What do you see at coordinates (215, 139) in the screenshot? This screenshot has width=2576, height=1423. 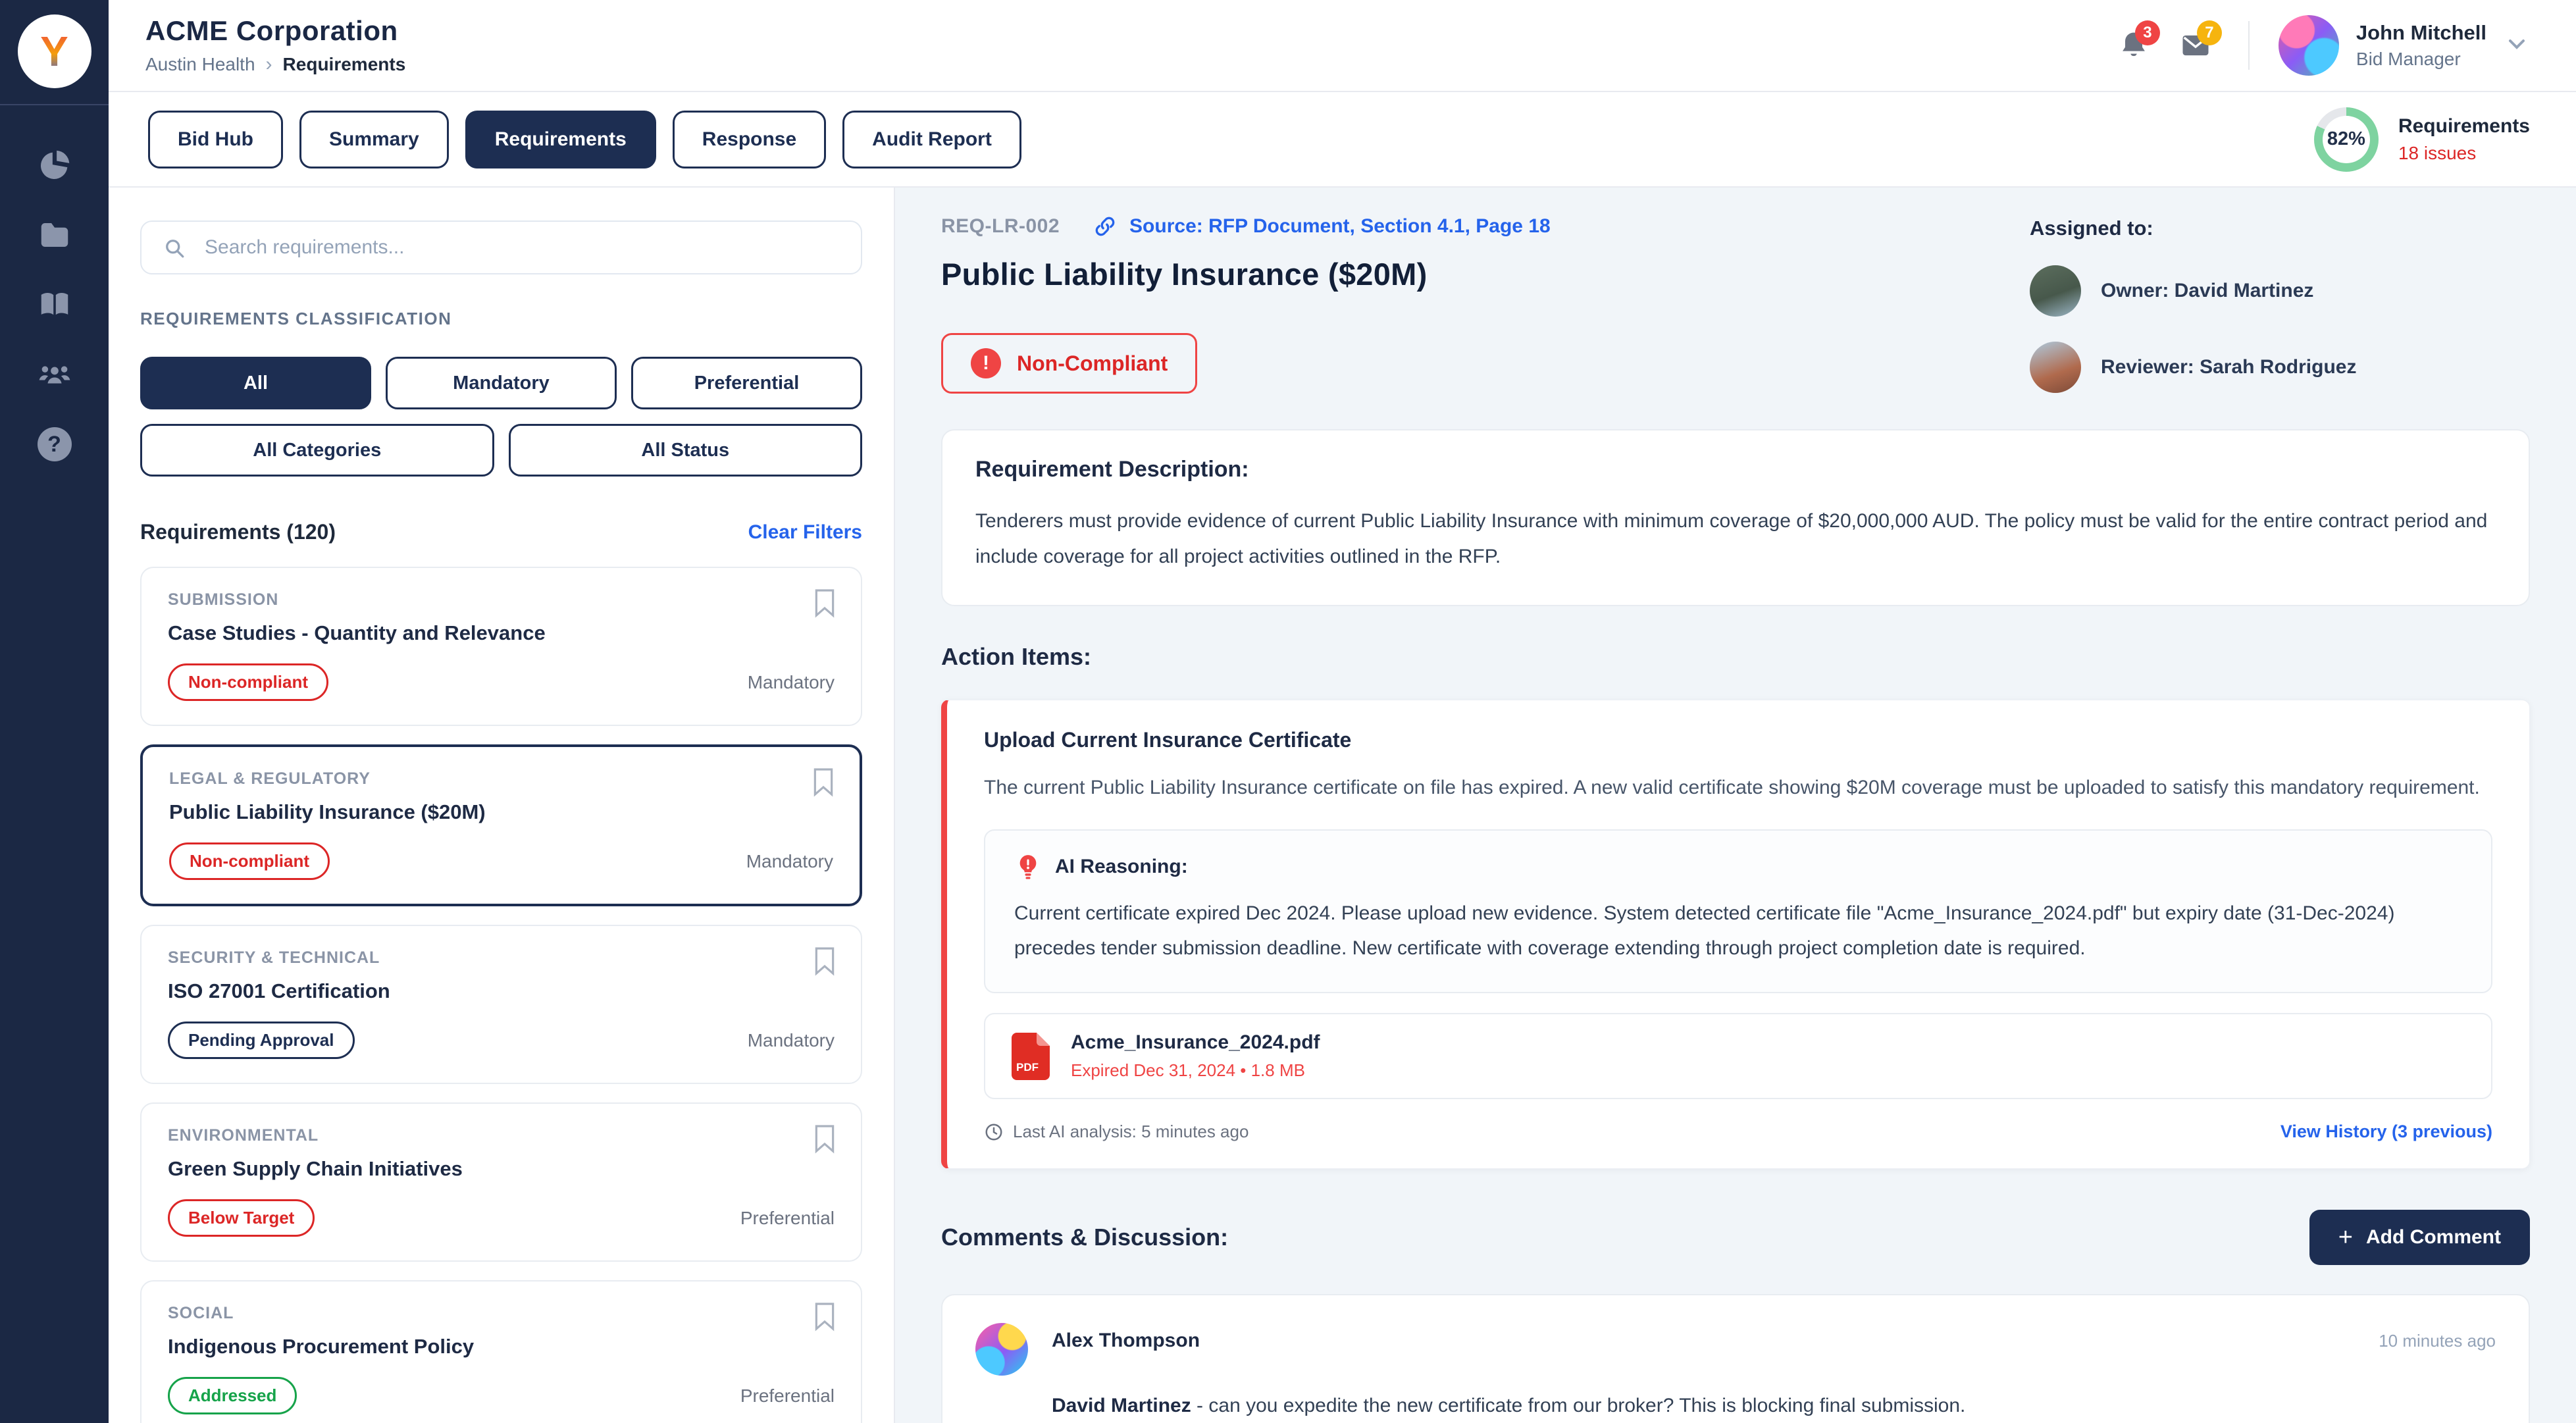 I see `tab-bid-hub: Bid Hub` at bounding box center [215, 139].